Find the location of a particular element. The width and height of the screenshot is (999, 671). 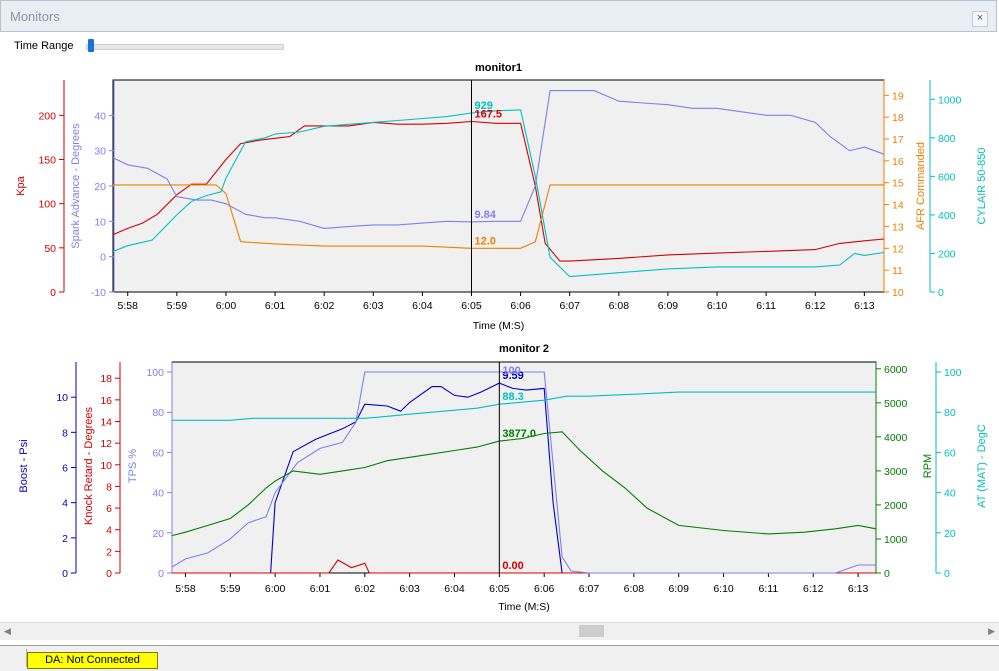

y-axis-label-afr: AFR Commanded is located at coordinates (921, 186).